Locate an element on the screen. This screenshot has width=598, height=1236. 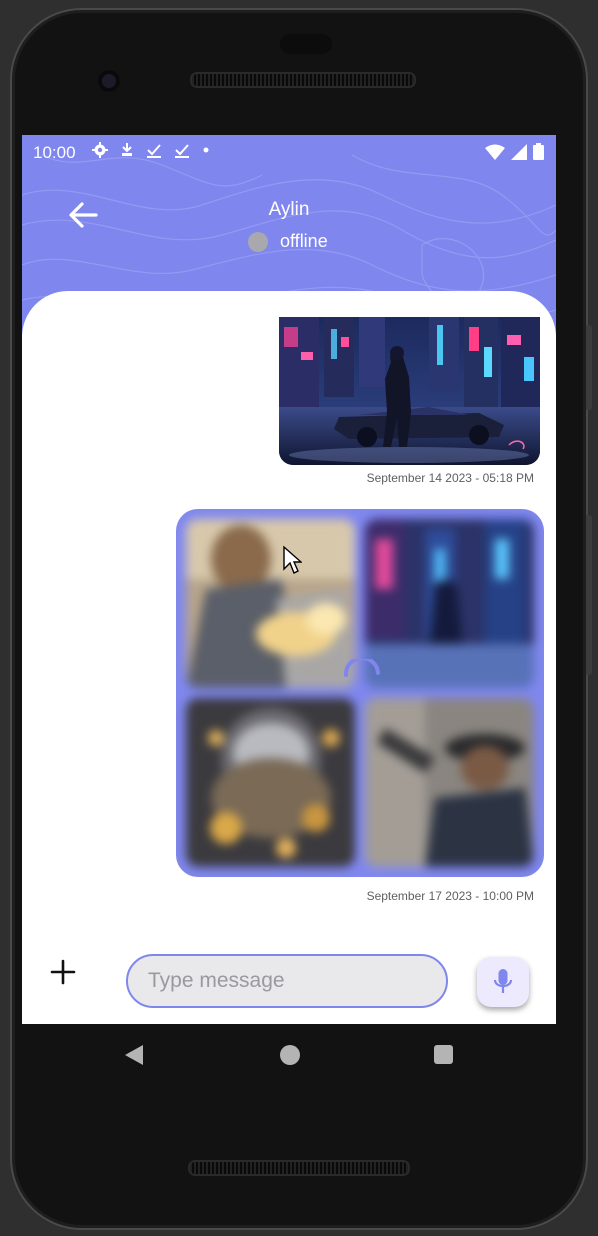
record-voice-button is located at coordinates (503, 982).